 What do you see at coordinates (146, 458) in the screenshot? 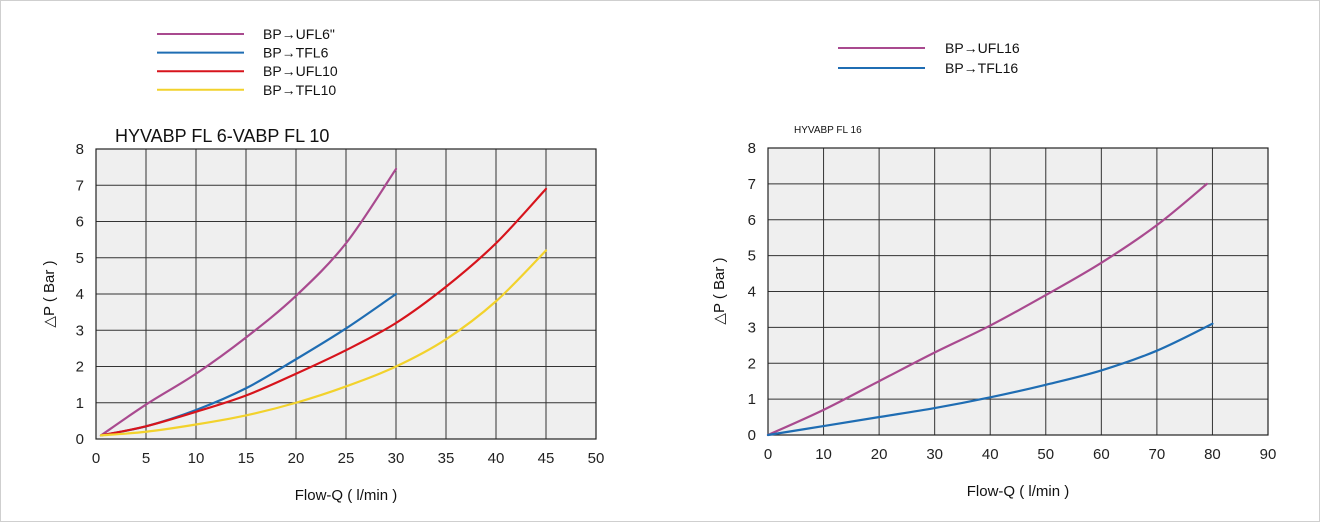
I see `x-tick-label: 5` at bounding box center [146, 458].